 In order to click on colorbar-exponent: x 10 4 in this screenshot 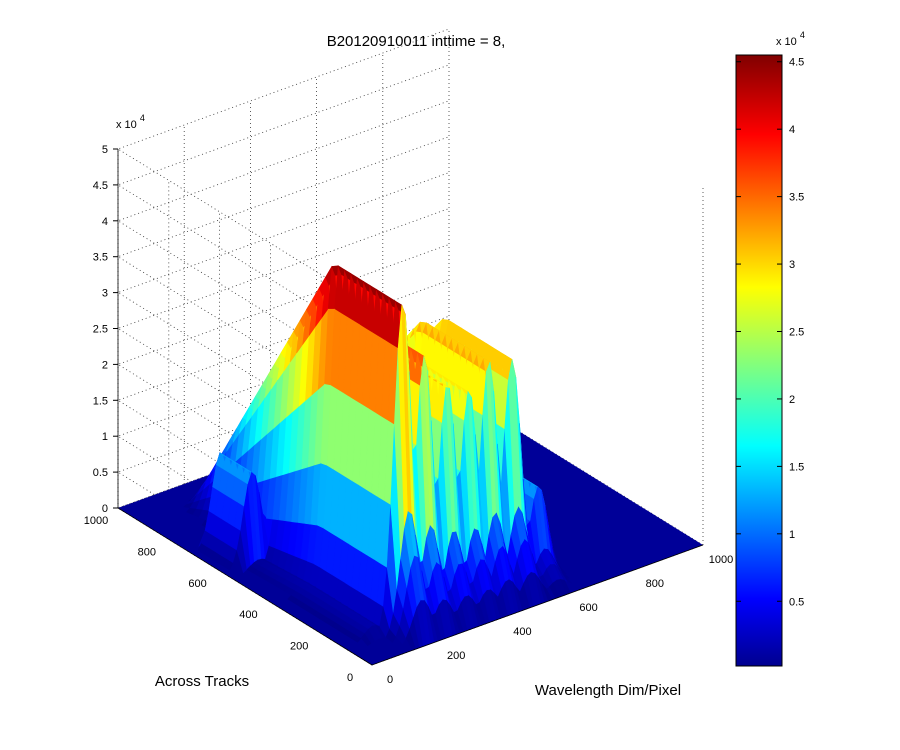, I will do `click(790, 39)`.